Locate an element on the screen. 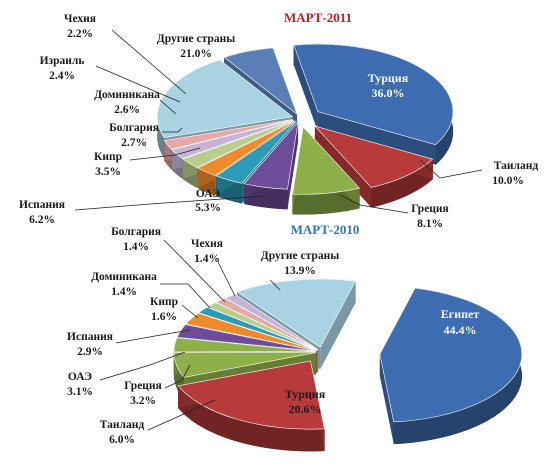 The width and height of the screenshot is (551, 468). label-name-2010-greece: Греция is located at coordinates (143, 386).